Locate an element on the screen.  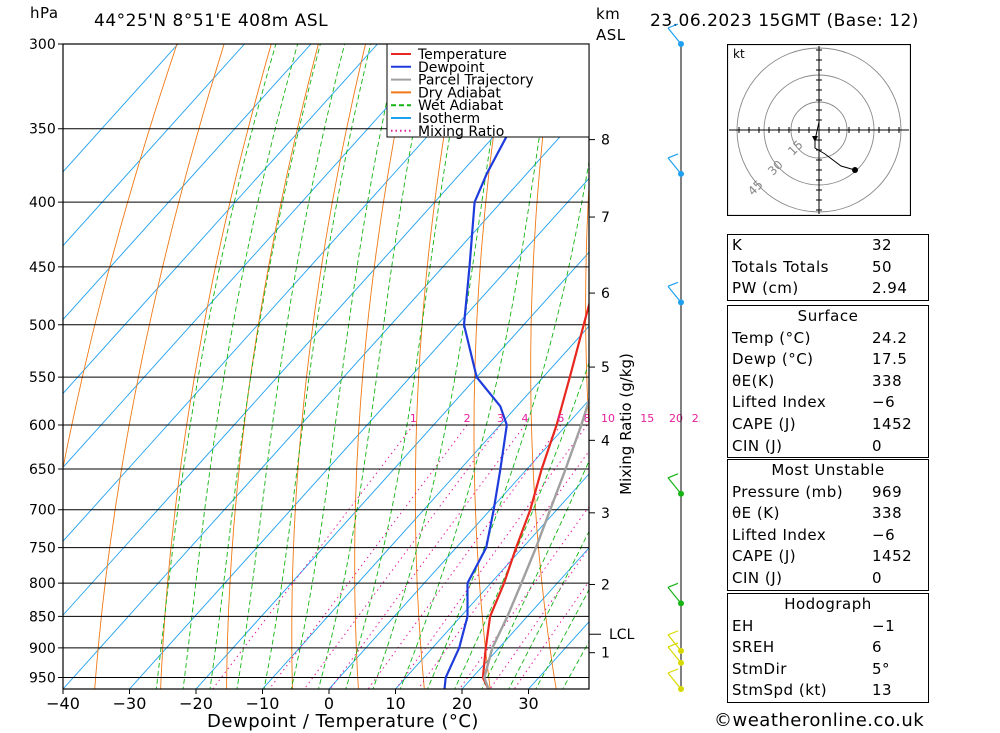
altitude-tick-label: 3 is located at coordinates (605, 514).